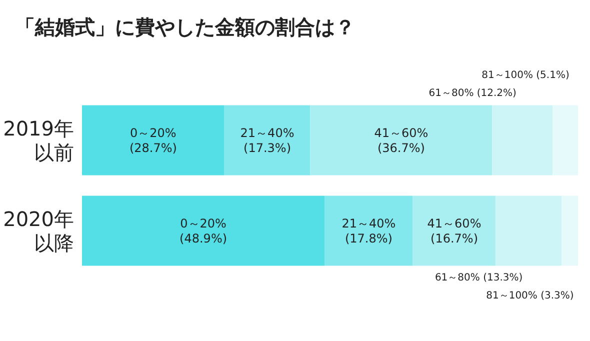 The image size is (590, 341). Describe the element at coordinates (401, 133) in the screenshot. I see `text: 41～60%` at that location.